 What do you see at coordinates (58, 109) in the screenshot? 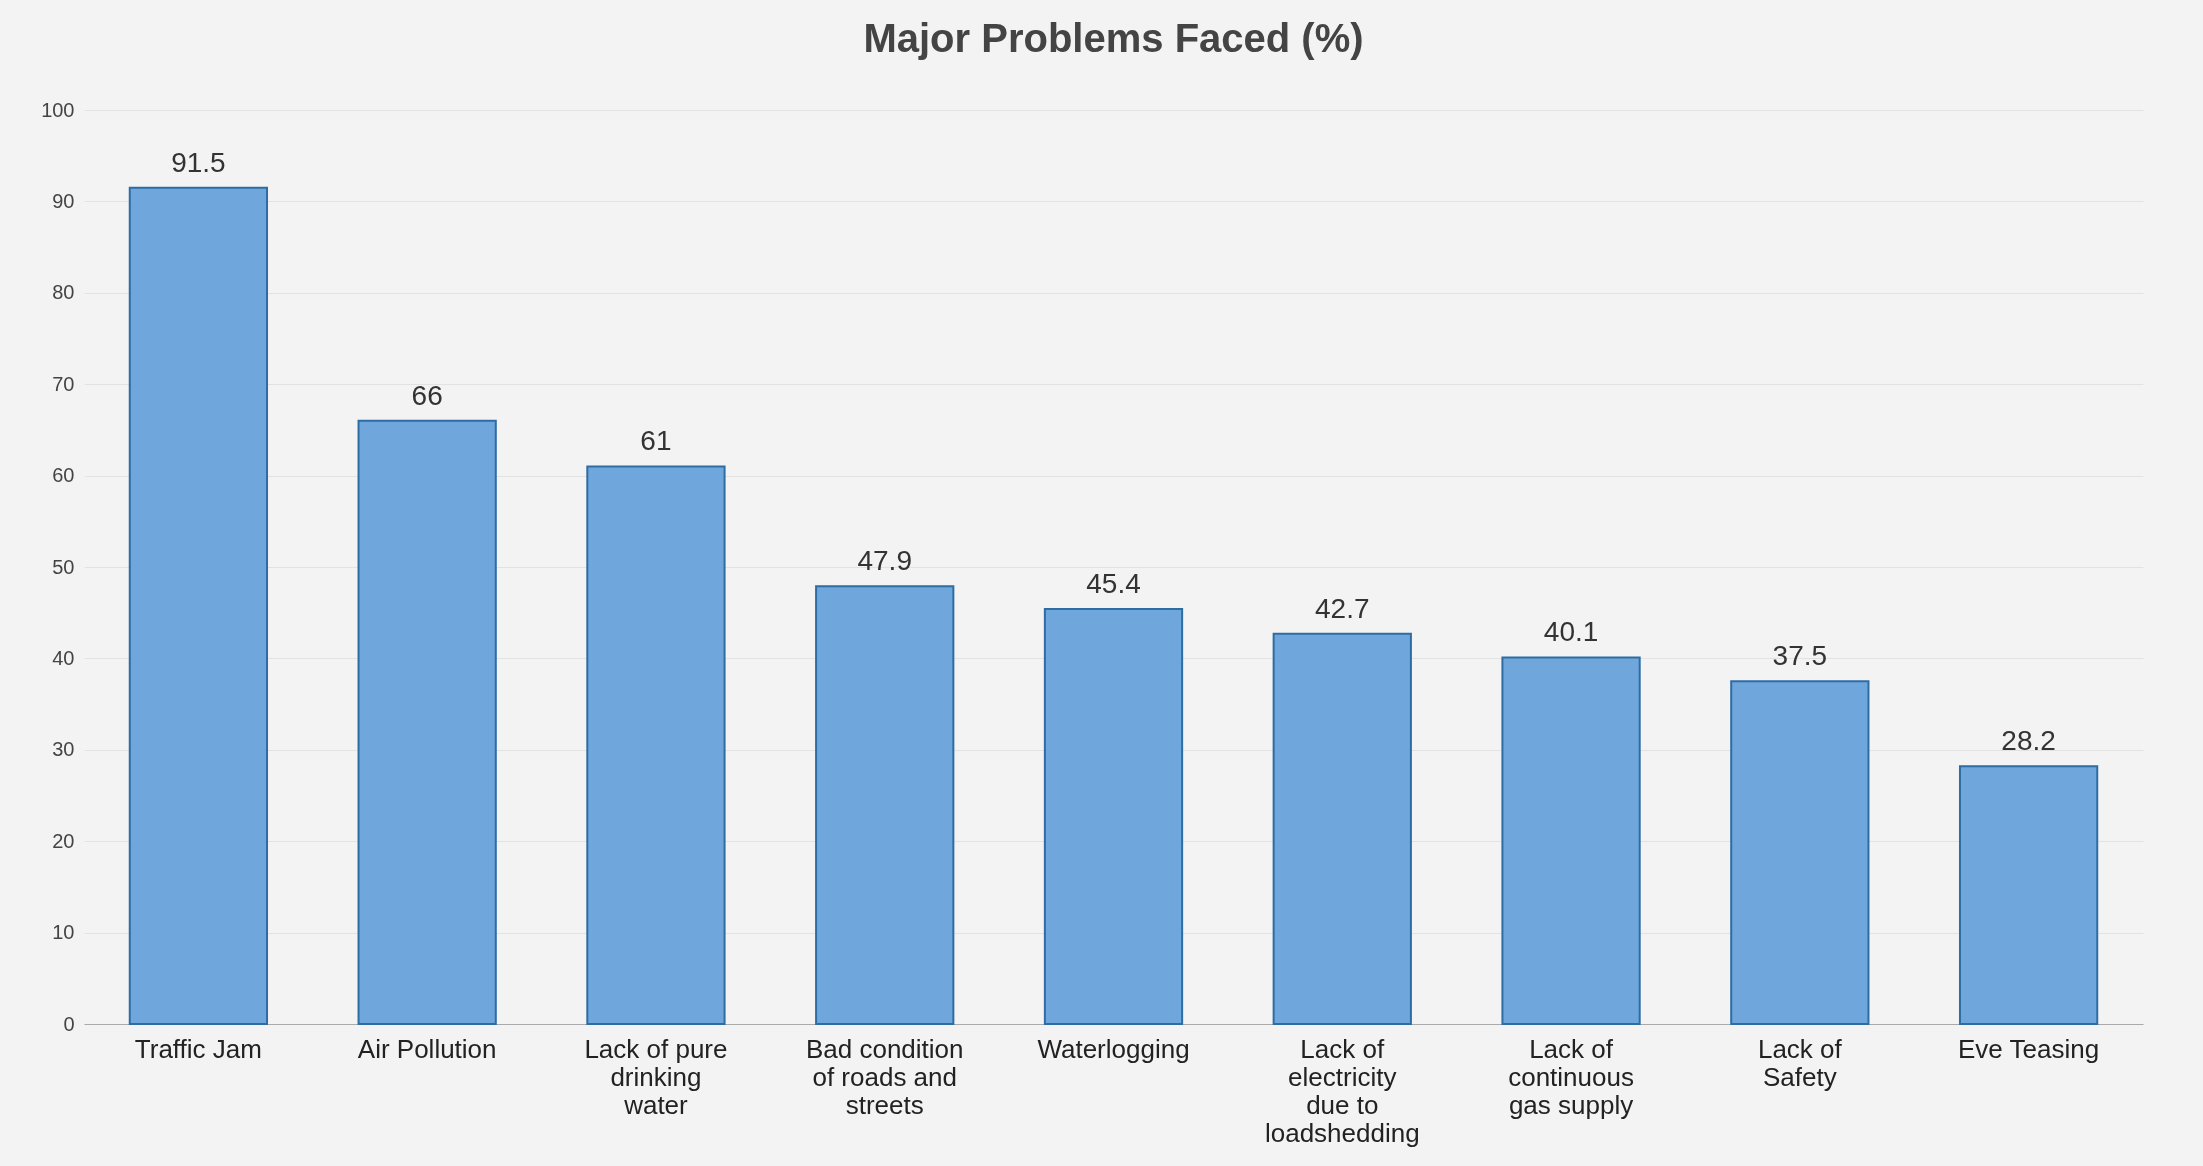
I see `y-tick-label: 100` at bounding box center [58, 109].